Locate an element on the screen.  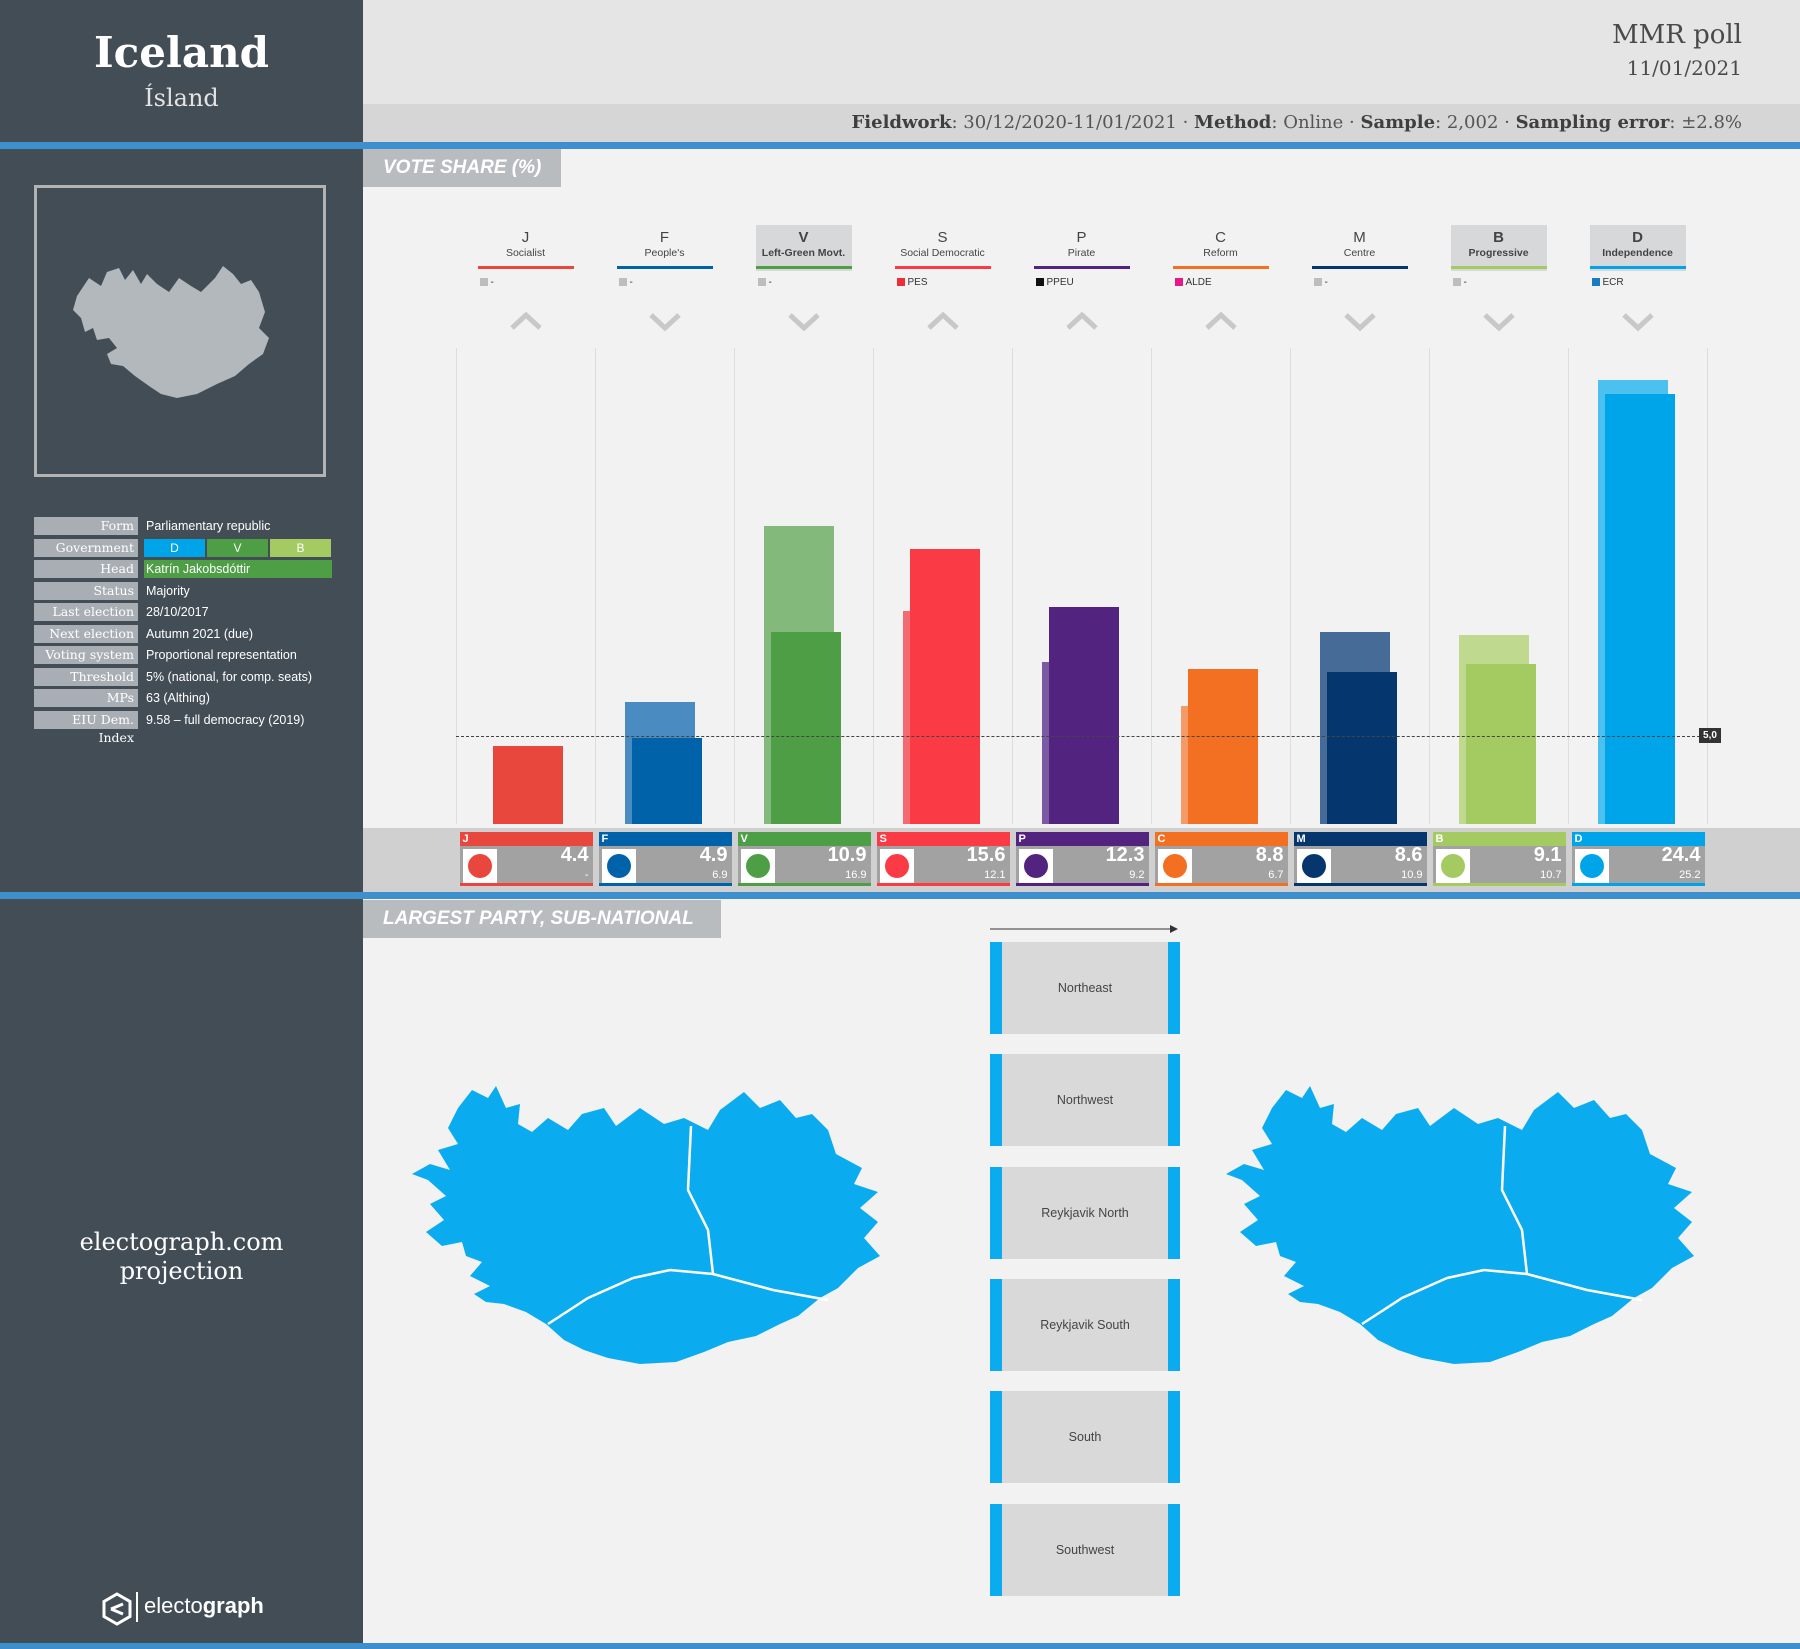
party-header-m: M Centre is located at coordinates (1360, 248).